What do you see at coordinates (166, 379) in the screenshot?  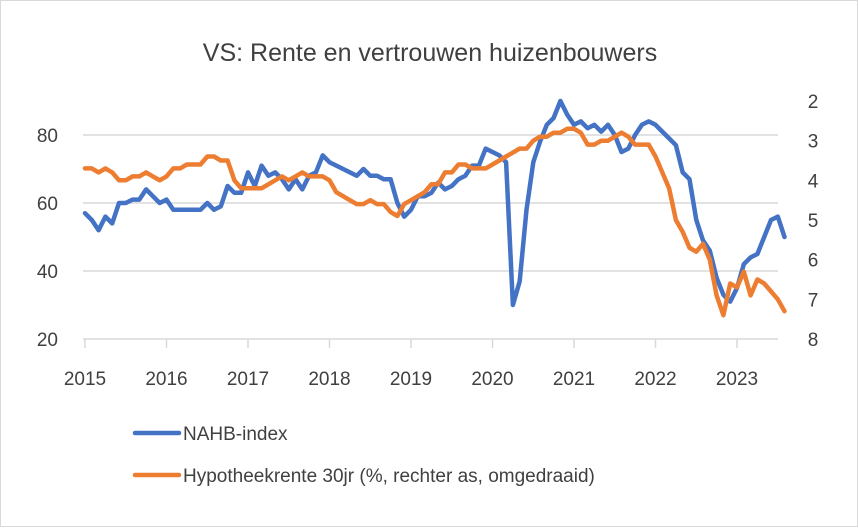 I see `x-tick-label: 2016` at bounding box center [166, 379].